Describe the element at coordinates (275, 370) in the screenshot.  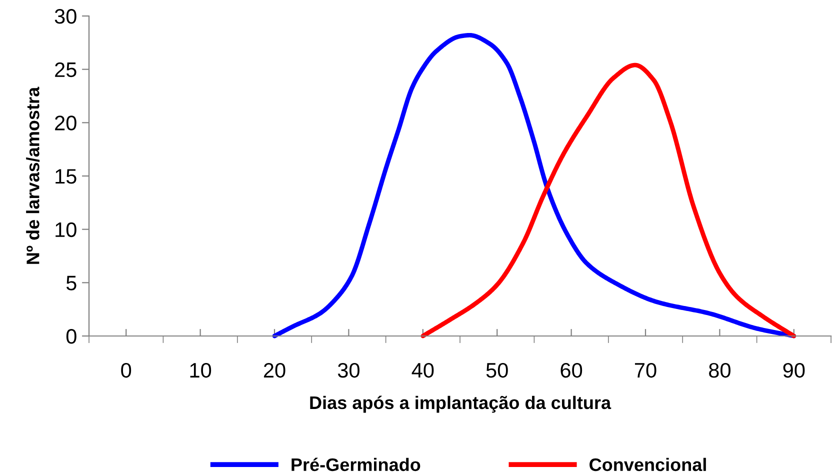
I see `x-tick-label: 20` at that location.